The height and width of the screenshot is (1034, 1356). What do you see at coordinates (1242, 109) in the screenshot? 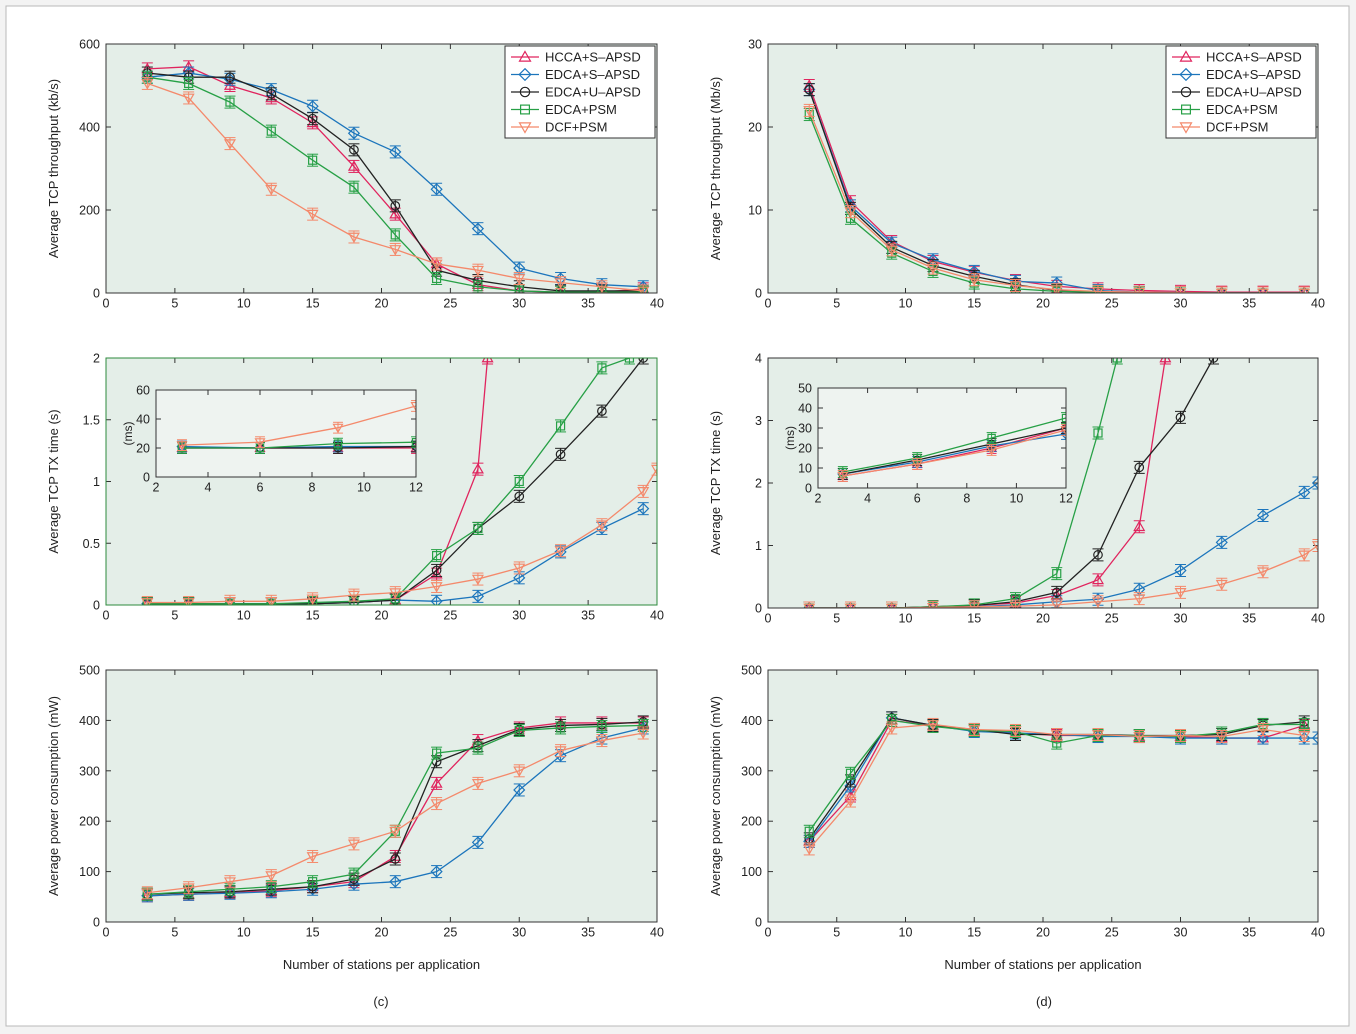
I see `legend-label: EDCA+PSM` at bounding box center [1242, 109].